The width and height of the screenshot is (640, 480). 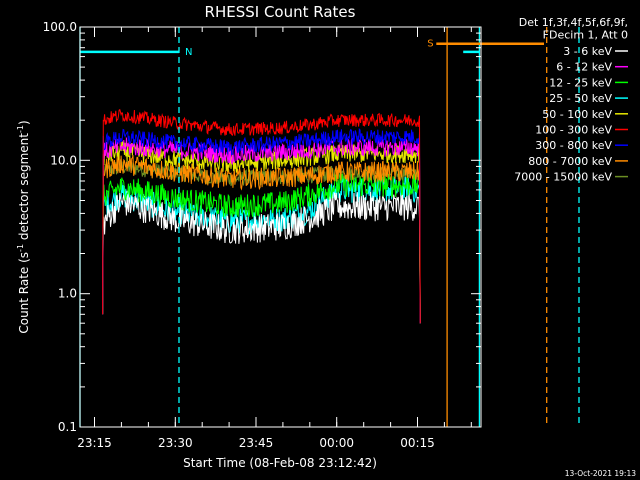 I want to click on y-axis-label-exp1: -1, so click(x=20, y=248).